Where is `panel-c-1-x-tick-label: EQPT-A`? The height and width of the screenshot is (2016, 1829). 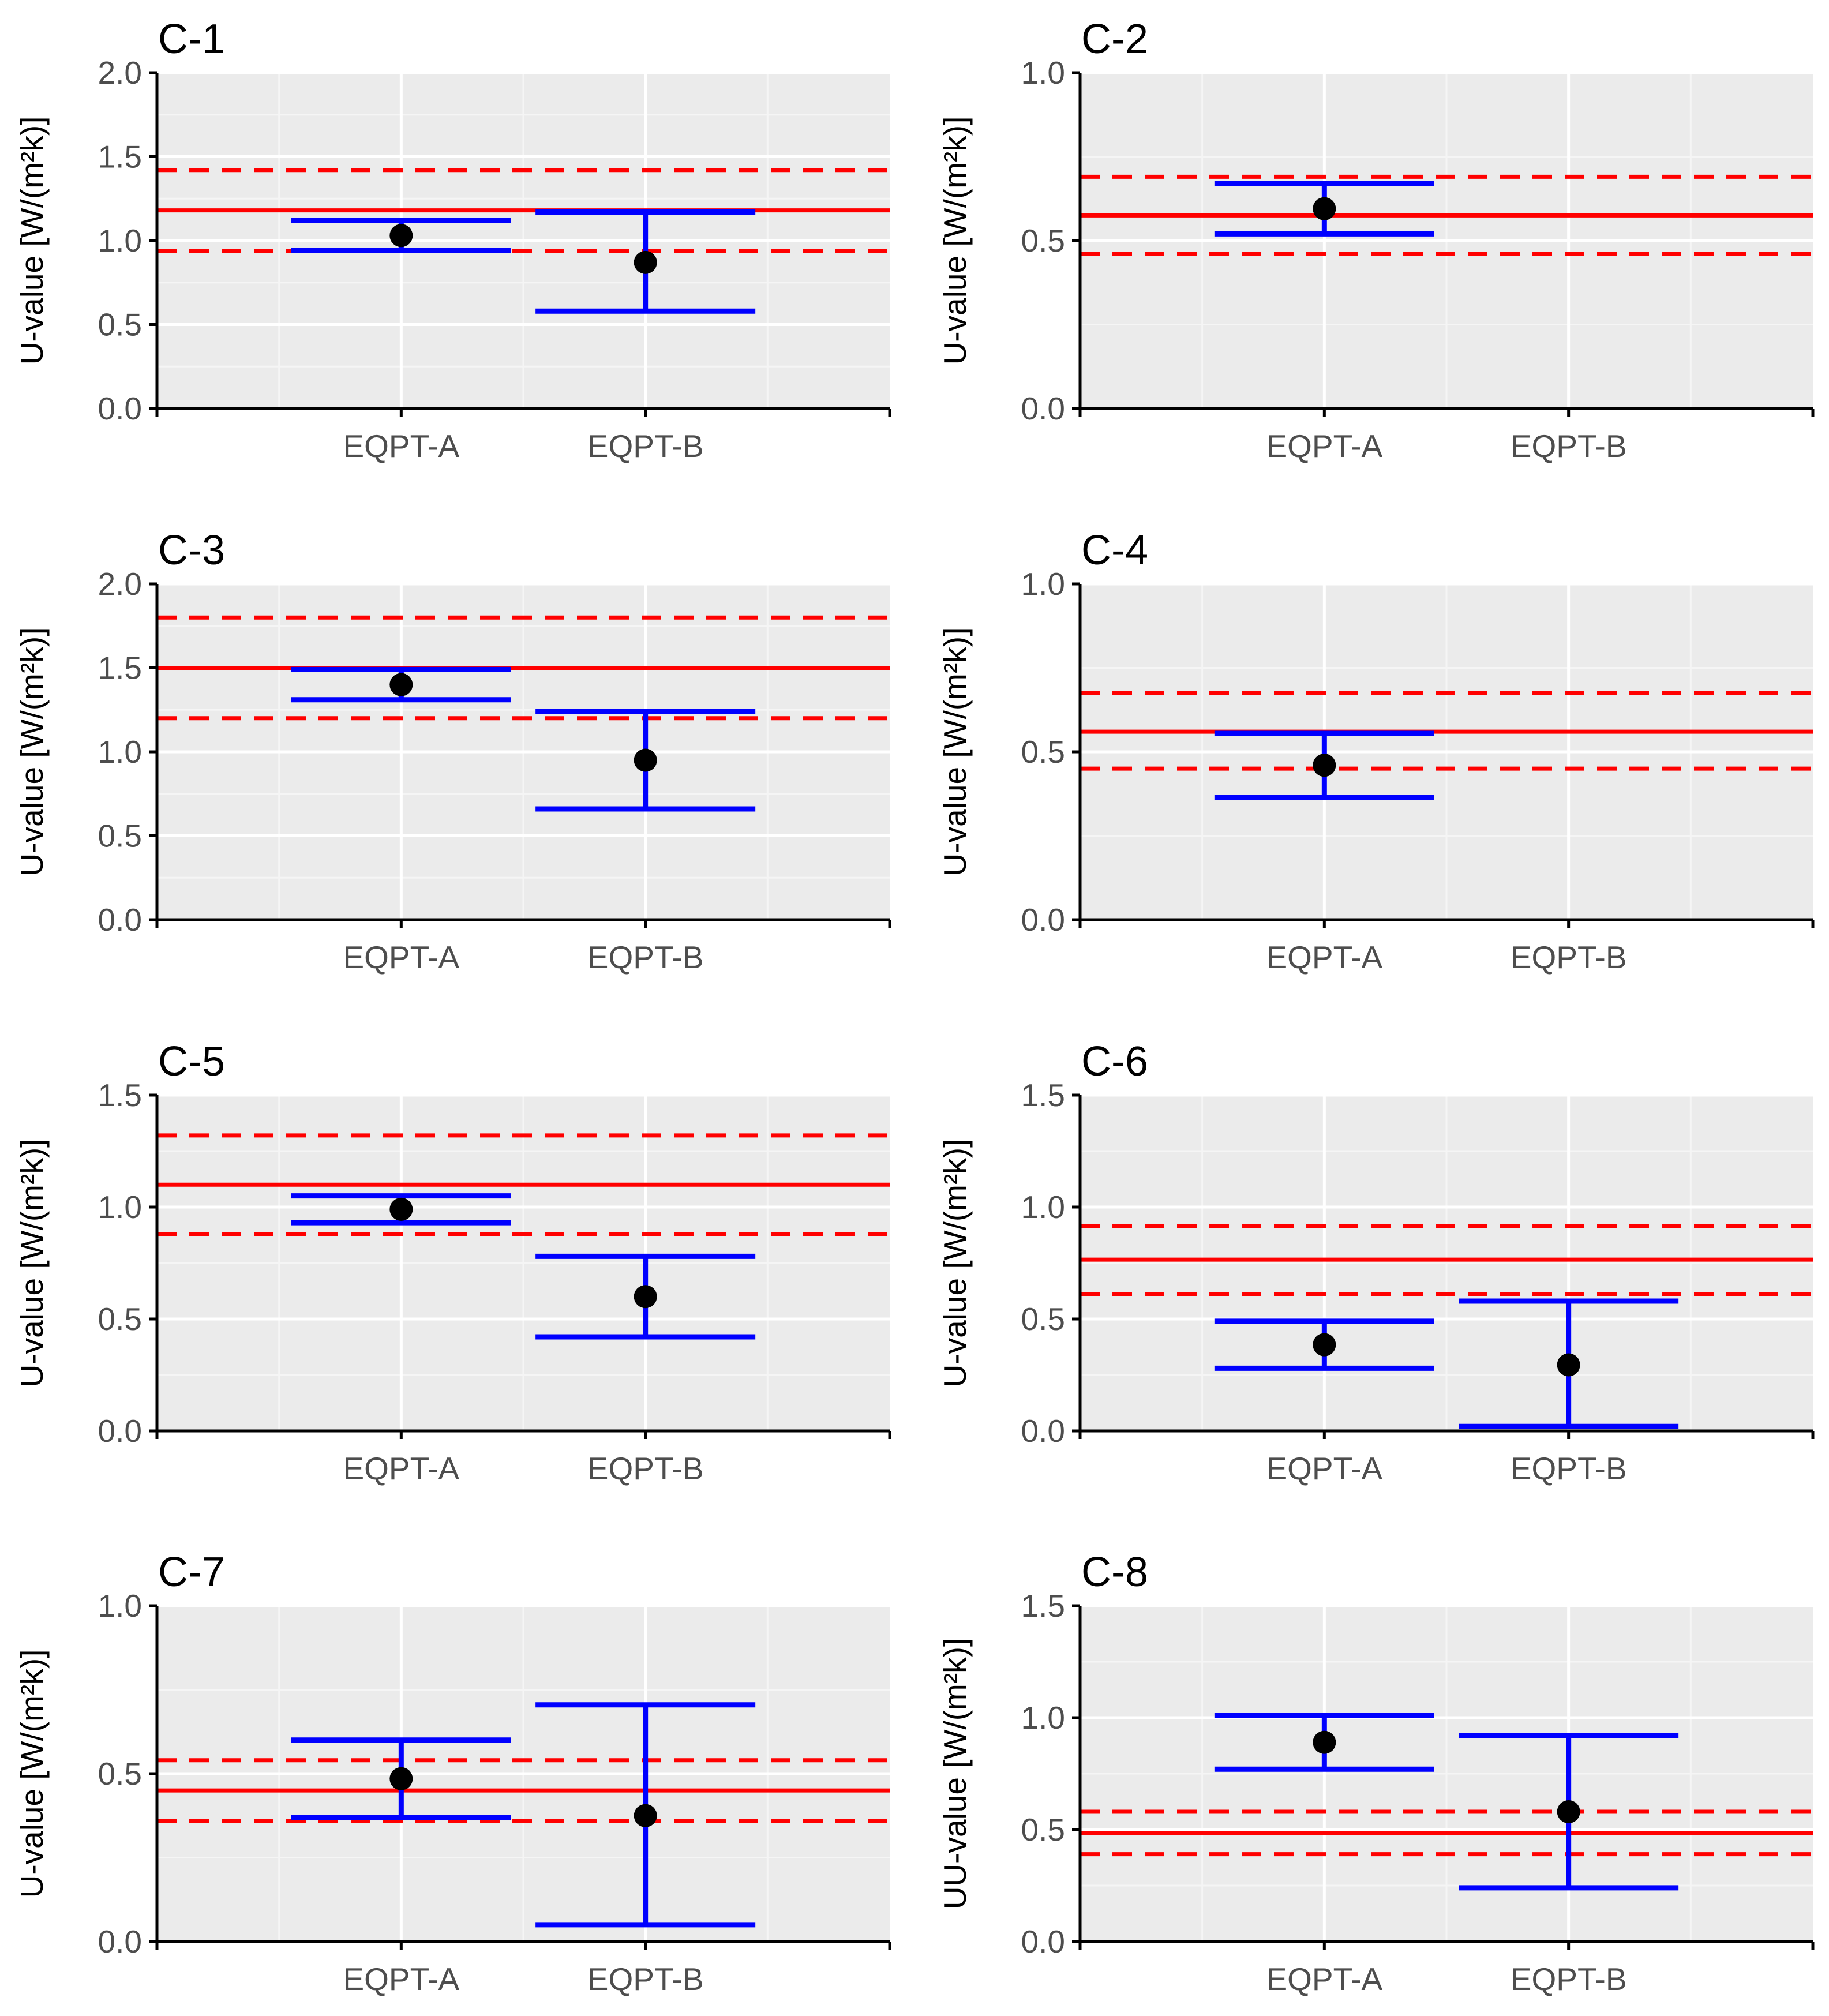 panel-c-1-x-tick-label: EQPT-A is located at coordinates (401, 446).